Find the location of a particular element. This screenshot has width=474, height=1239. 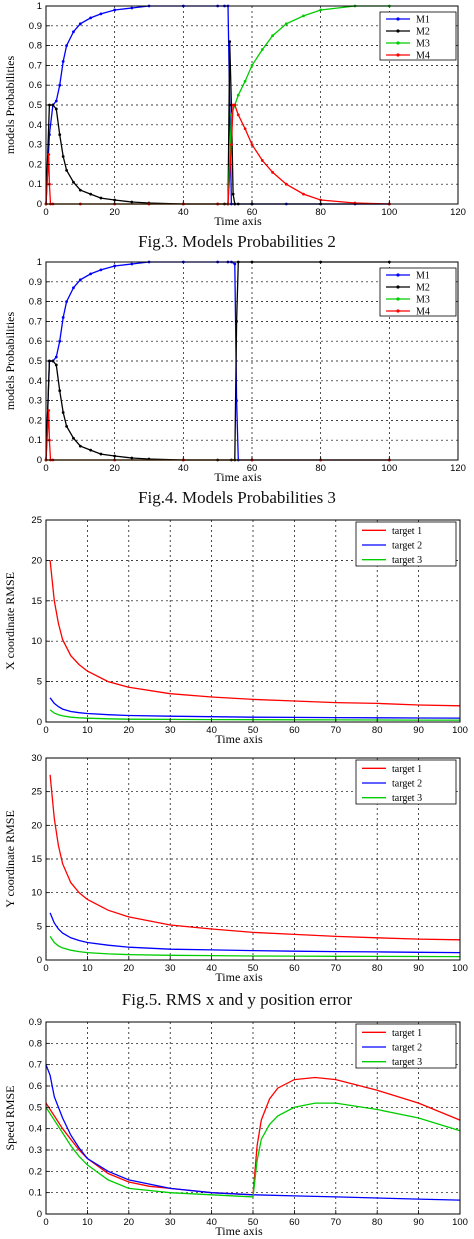

y-tick-label: 0.1 is located at coordinates (35, 440).